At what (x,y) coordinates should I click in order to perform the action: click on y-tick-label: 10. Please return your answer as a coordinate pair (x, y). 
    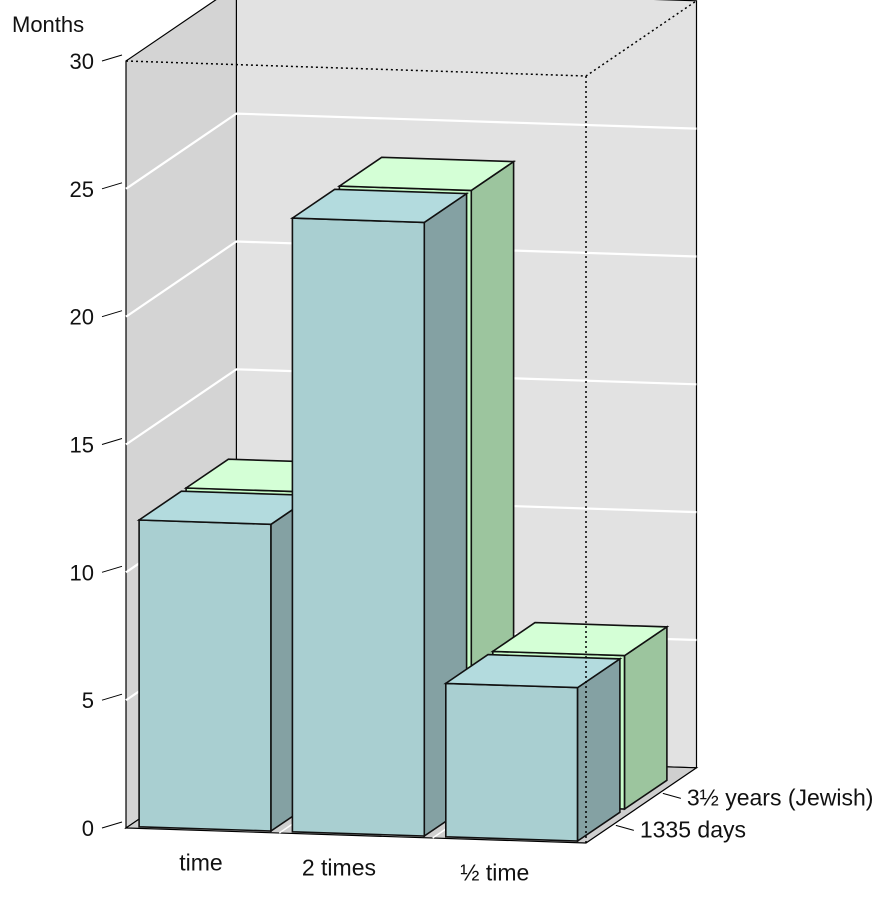
    Looking at the image, I should click on (82, 572).